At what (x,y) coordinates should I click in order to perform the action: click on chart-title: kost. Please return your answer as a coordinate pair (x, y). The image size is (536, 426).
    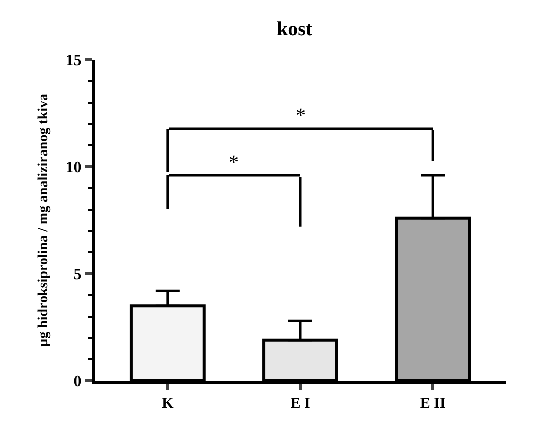
    Looking at the image, I should click on (295, 29).